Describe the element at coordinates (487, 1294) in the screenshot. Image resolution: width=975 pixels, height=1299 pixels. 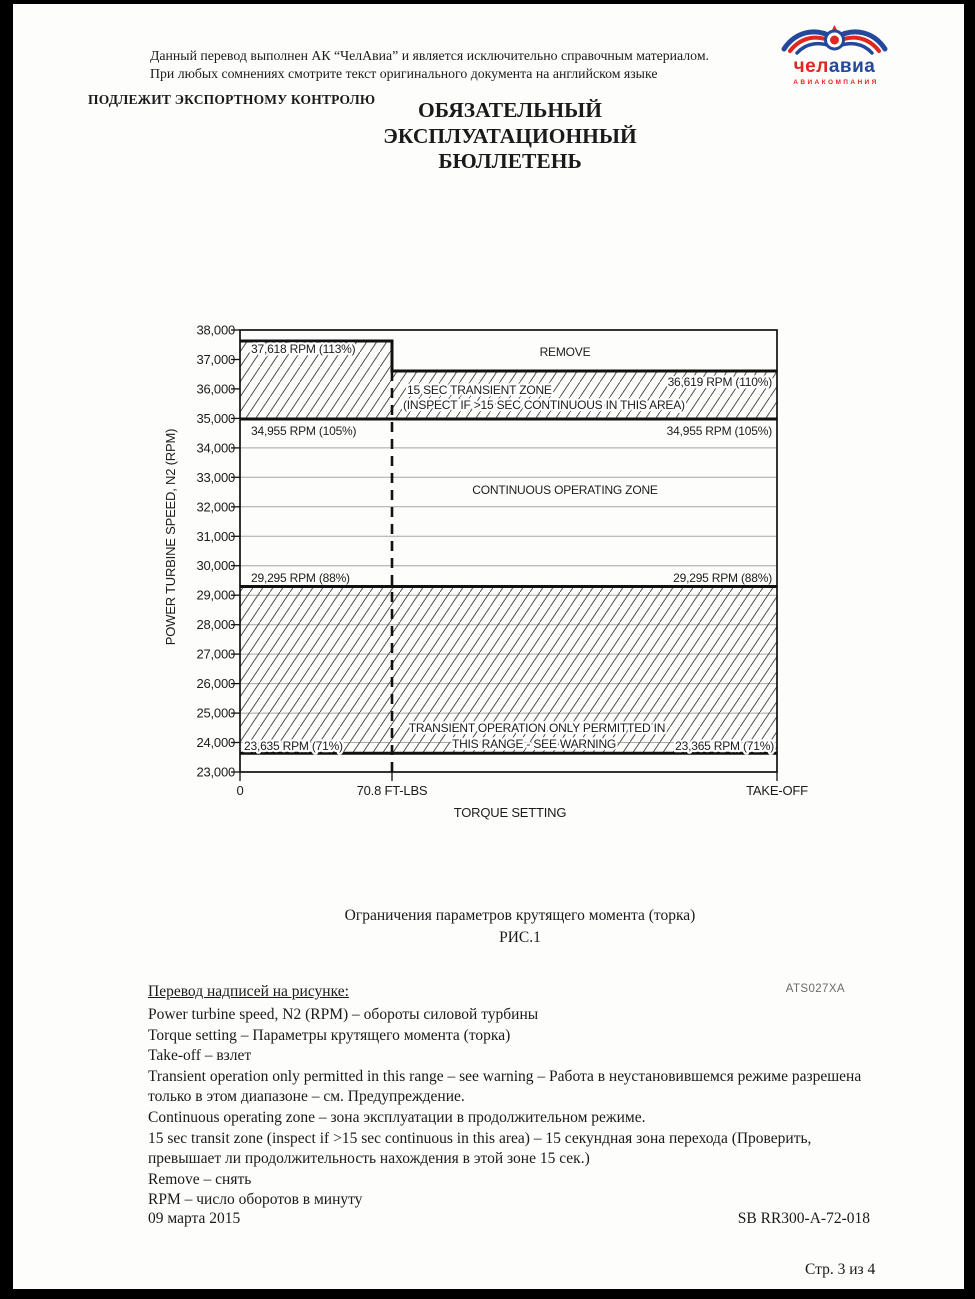
I see `scan-border-bottom` at that location.